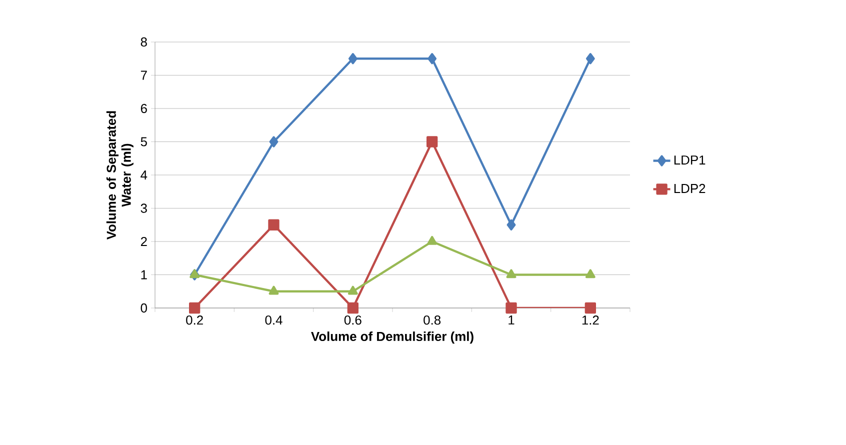 The height and width of the screenshot is (445, 846). Describe the element at coordinates (194, 320) in the screenshot. I see `x-tick-label: 0.2` at that location.